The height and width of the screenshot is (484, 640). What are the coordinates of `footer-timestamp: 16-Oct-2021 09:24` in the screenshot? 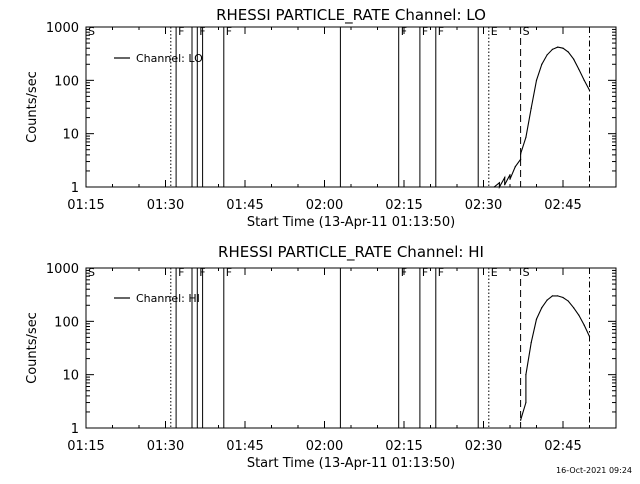 It's located at (594, 470).